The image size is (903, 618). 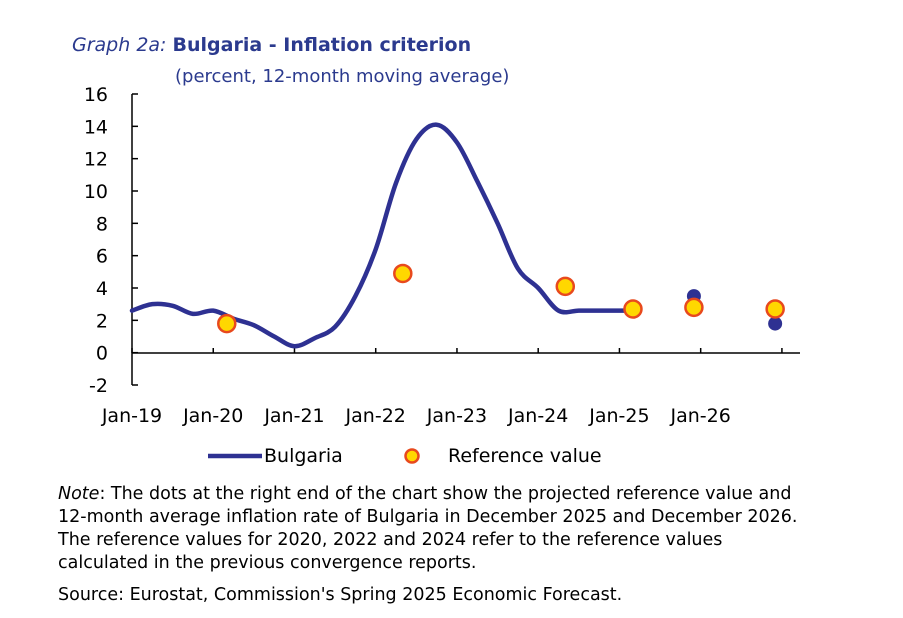 What do you see at coordinates (96, 192) in the screenshot?
I see `y-tick-label: 10` at bounding box center [96, 192].